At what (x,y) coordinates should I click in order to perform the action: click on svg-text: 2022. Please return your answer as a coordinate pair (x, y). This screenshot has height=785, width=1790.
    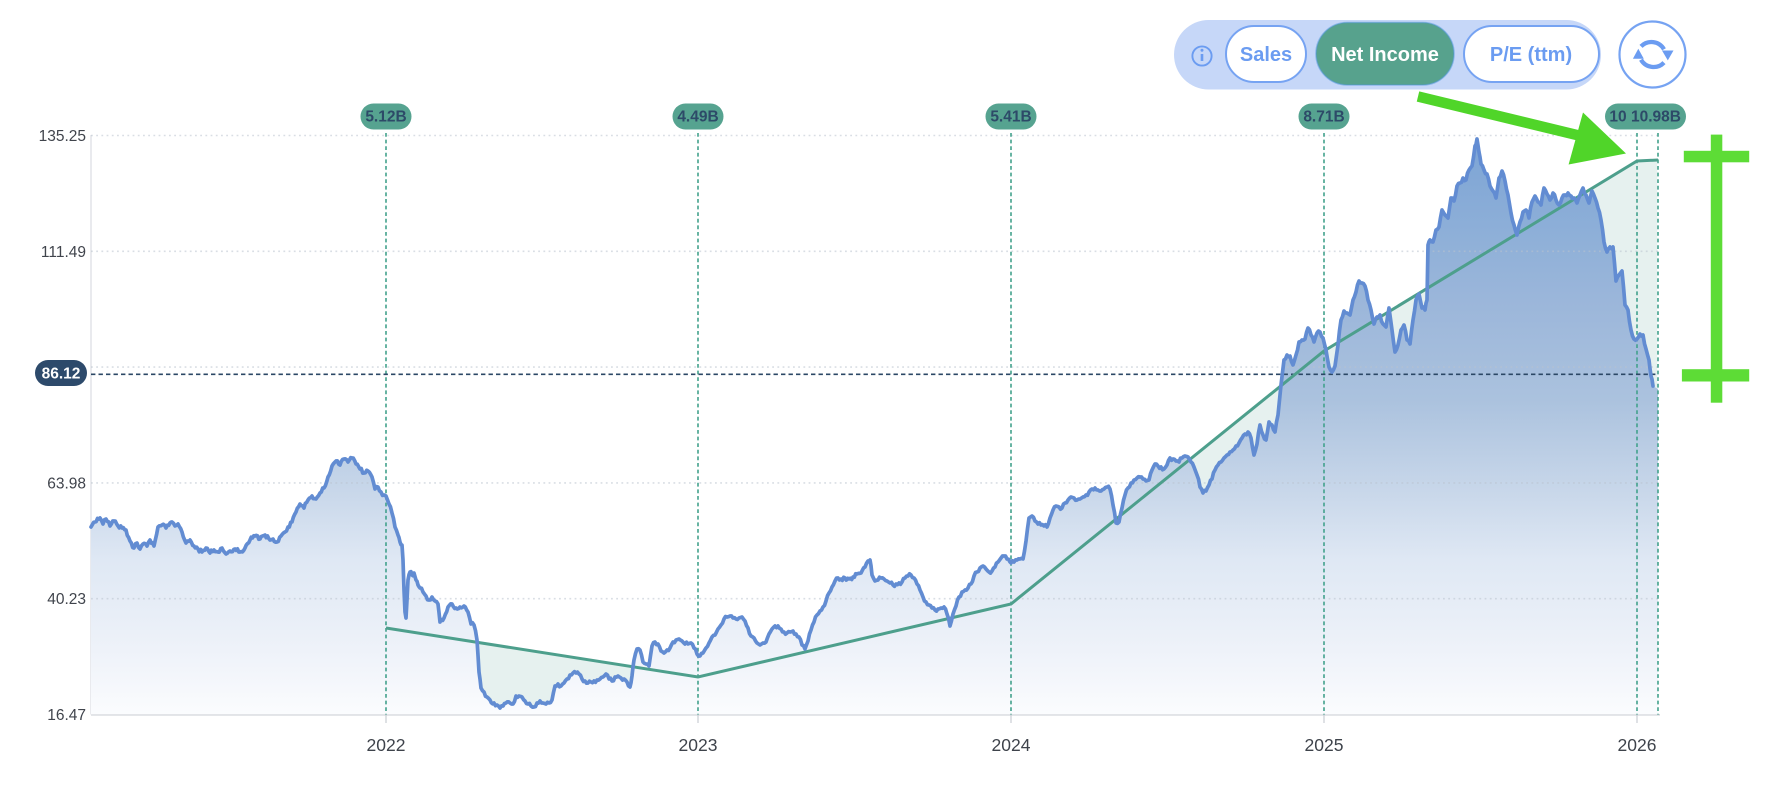
    Looking at the image, I should click on (386, 745).